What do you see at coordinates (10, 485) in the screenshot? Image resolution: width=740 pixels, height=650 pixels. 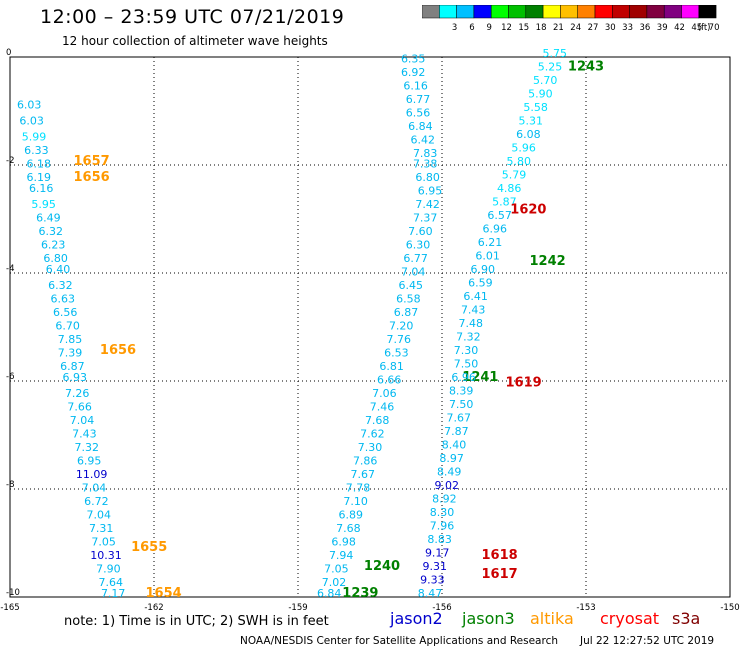 I see `y-tick-label: -8` at bounding box center [10, 485].